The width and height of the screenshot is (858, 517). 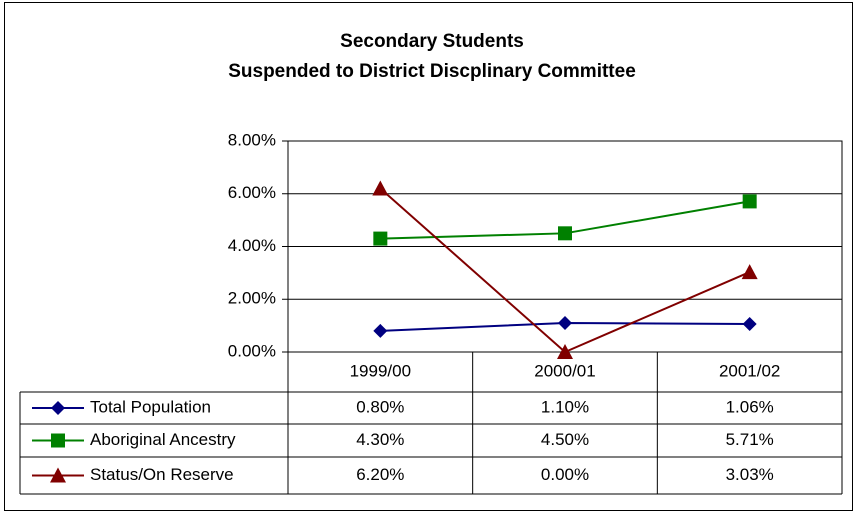 What do you see at coordinates (750, 439) in the screenshot?
I see `table-value: 5.71%` at bounding box center [750, 439].